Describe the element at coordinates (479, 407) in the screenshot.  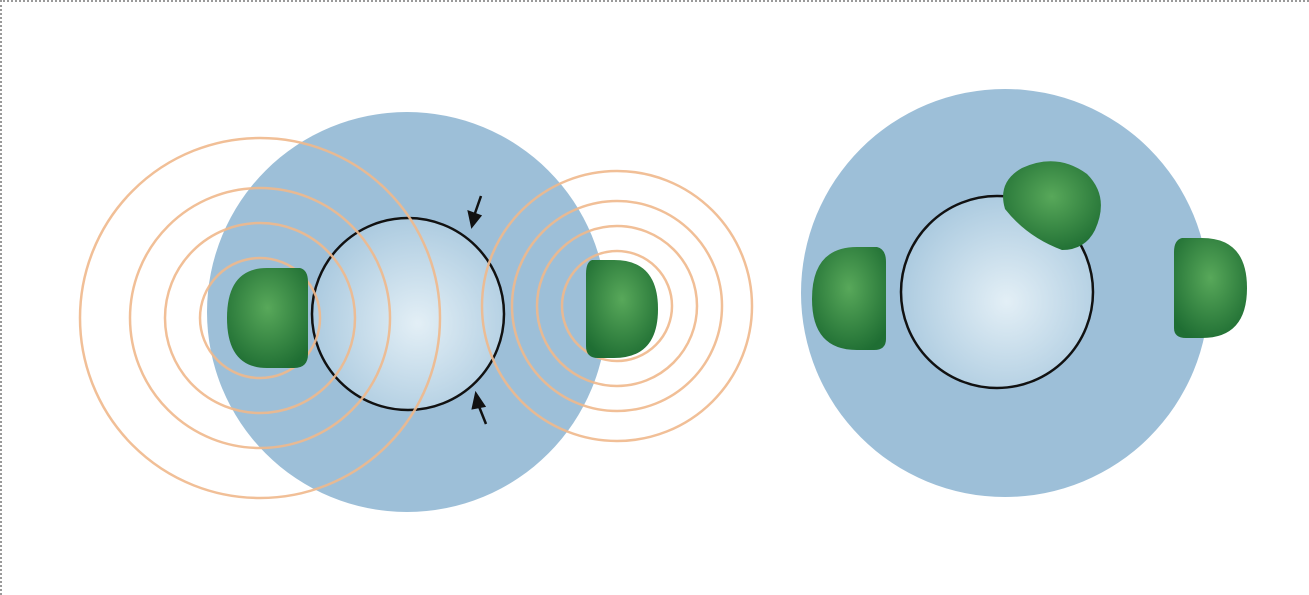
I see `arrow-bottom` at that location.